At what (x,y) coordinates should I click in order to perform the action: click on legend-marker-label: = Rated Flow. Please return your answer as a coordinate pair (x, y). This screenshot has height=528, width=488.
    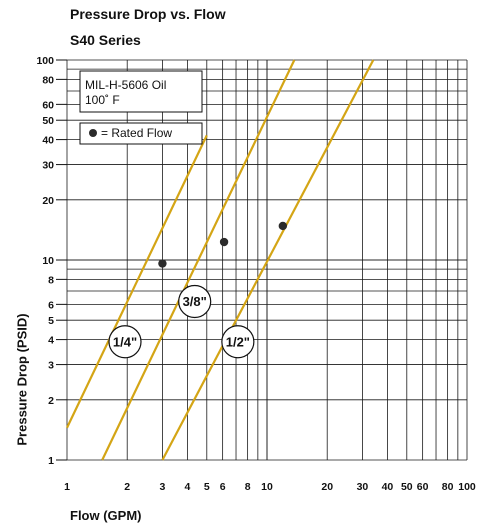
    Looking at the image, I should click on (136, 133).